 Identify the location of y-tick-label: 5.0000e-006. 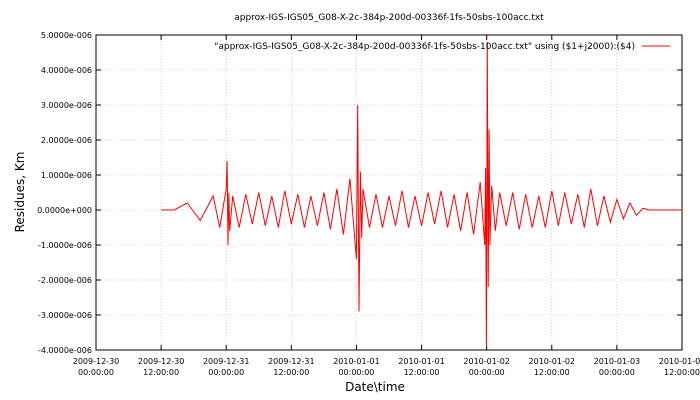
(66, 35).